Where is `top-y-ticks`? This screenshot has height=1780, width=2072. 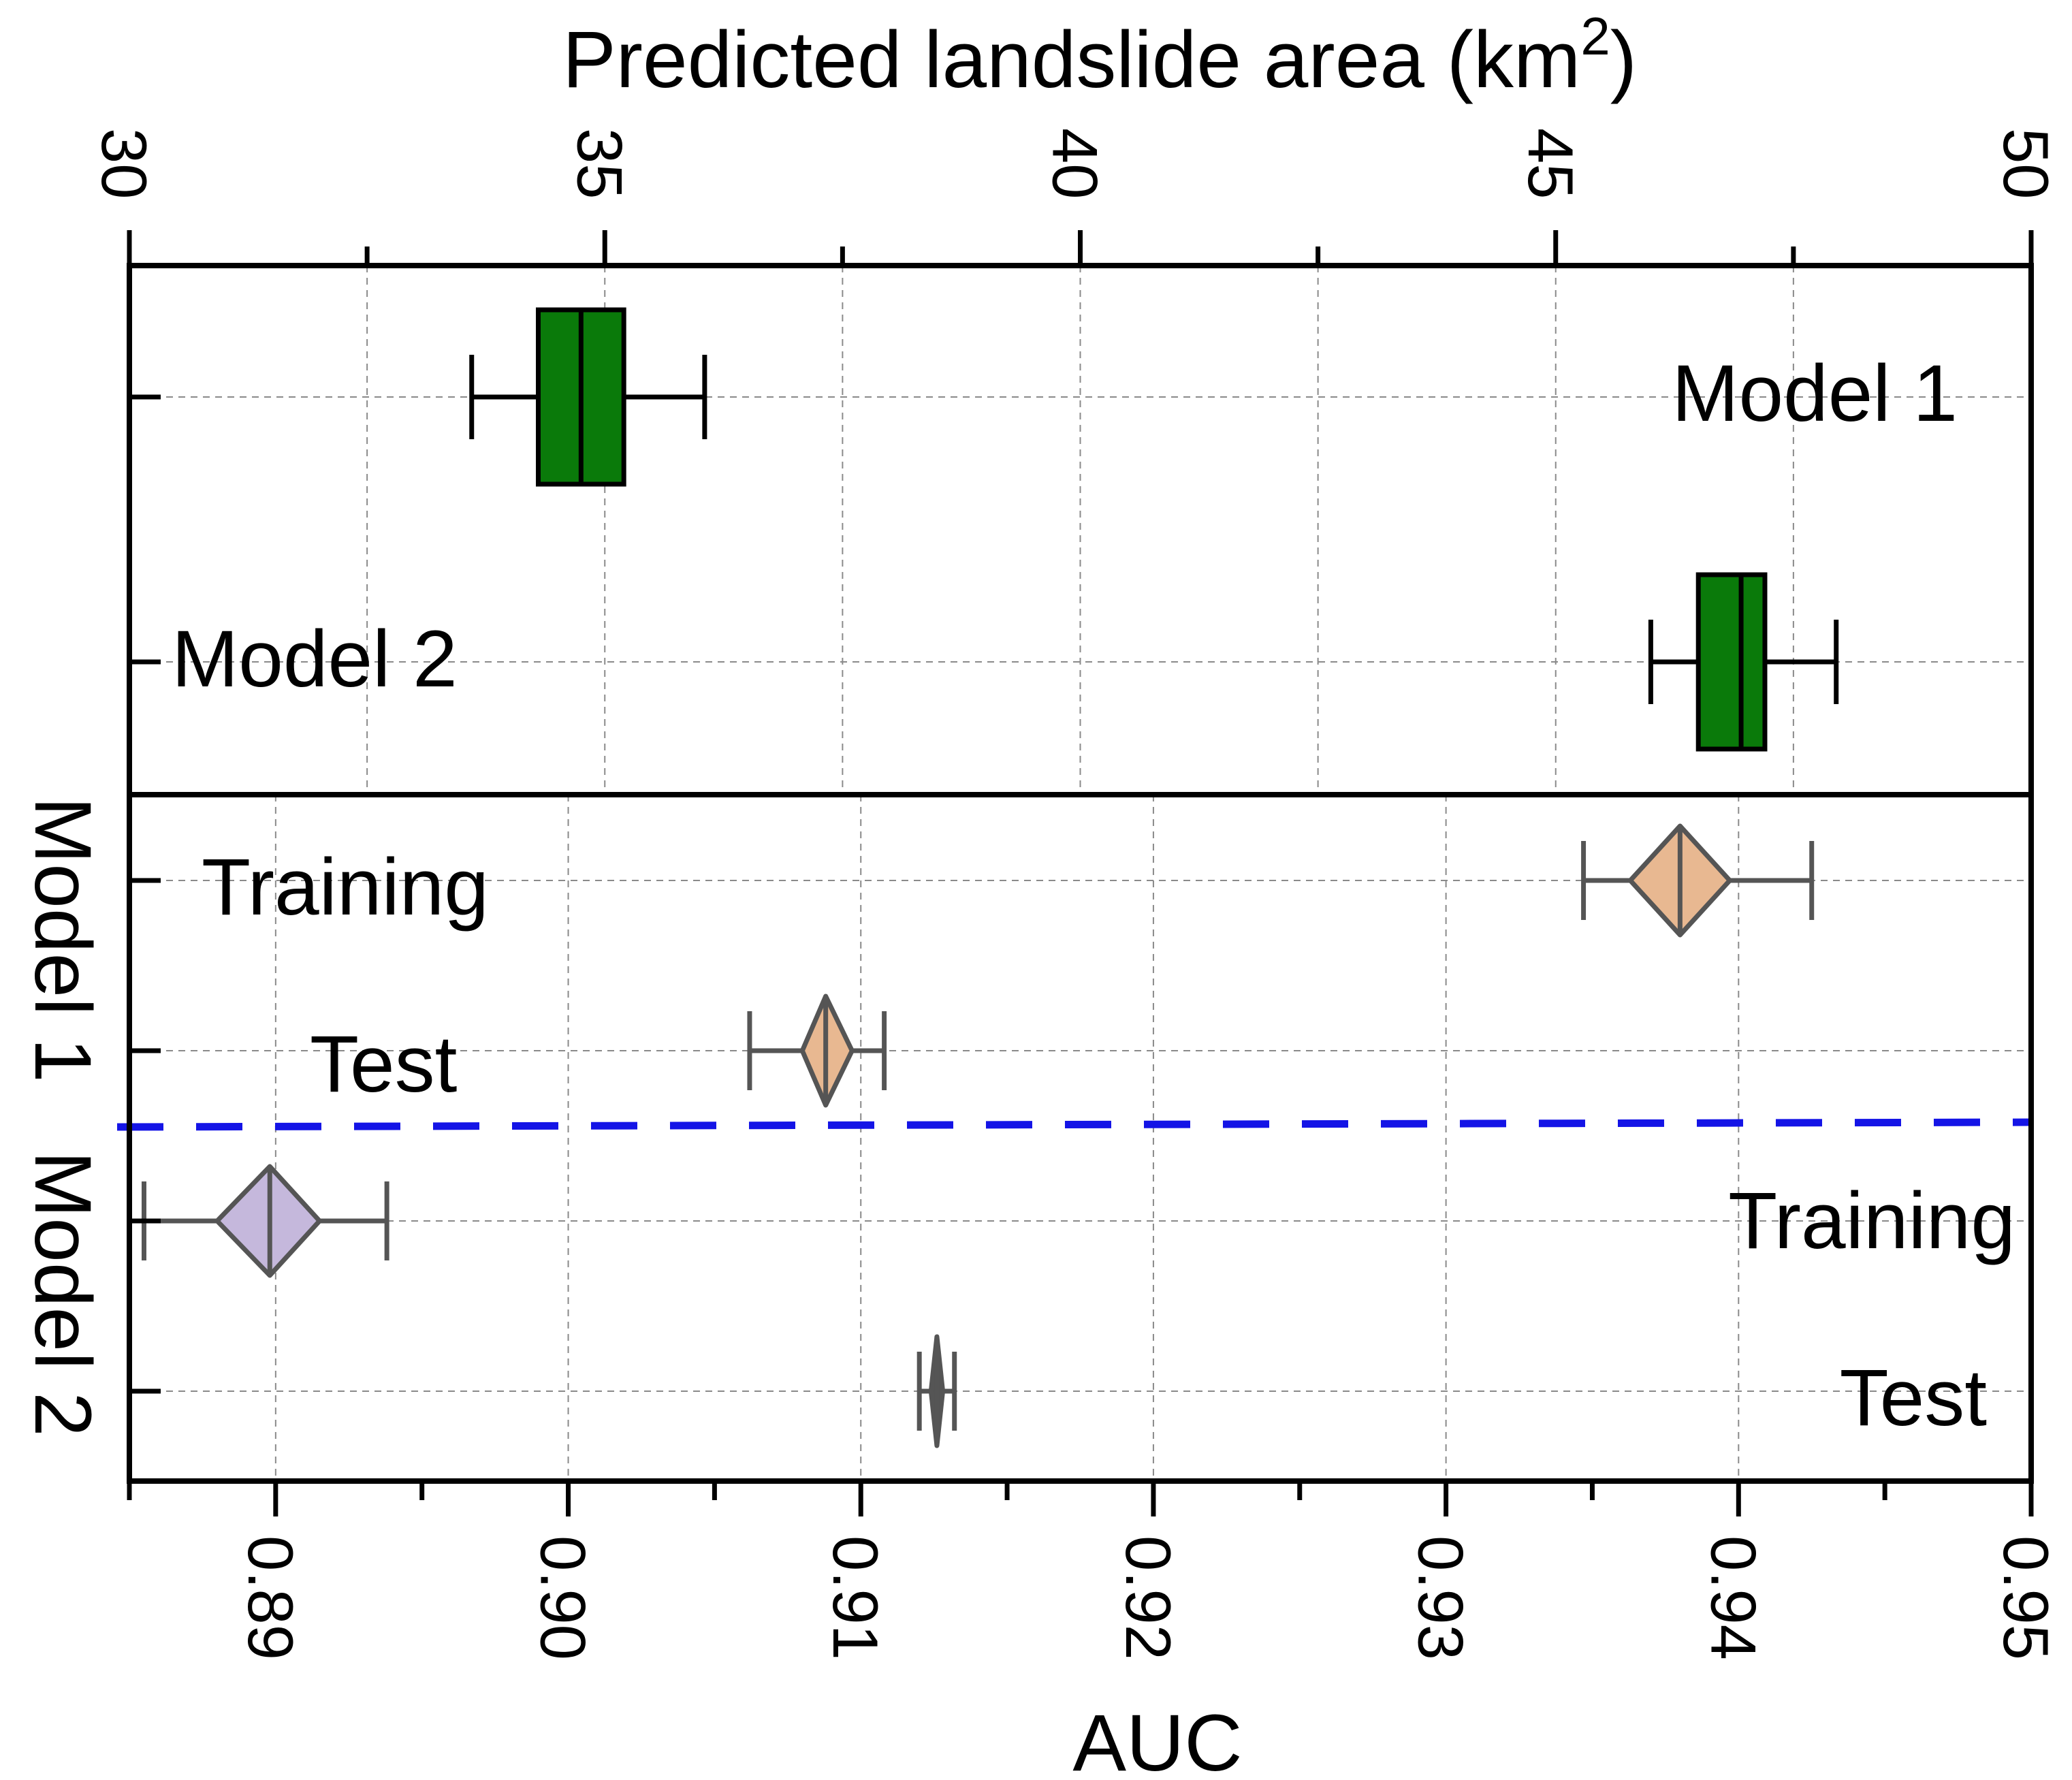 top-y-ticks is located at coordinates (145, 529).